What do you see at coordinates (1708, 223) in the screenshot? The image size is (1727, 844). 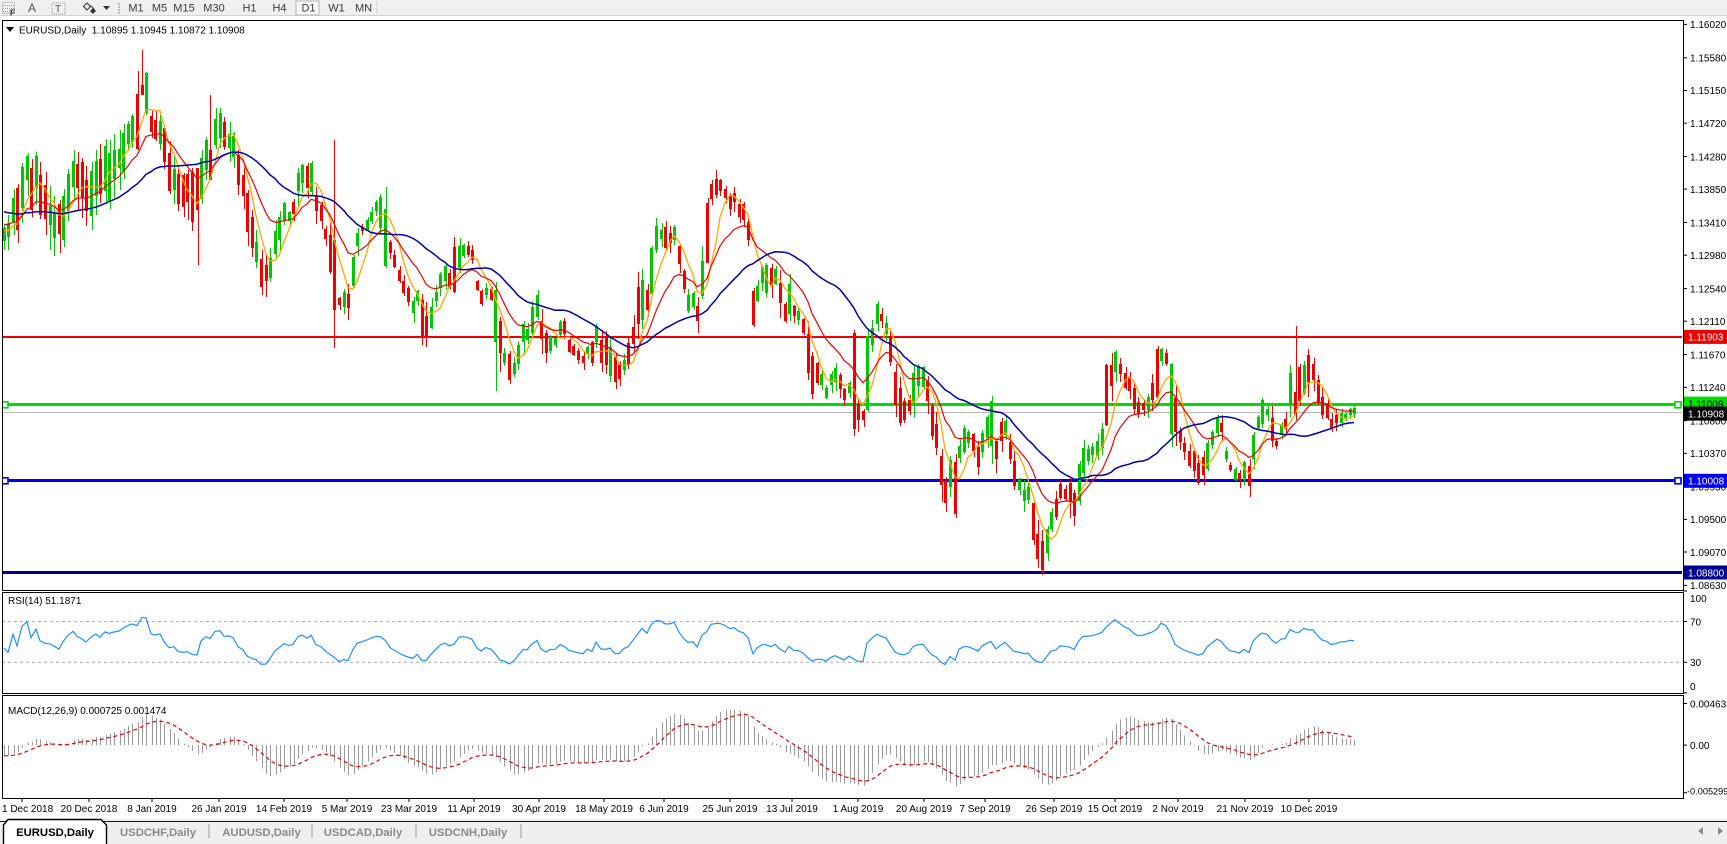 I see `svg-text: 1.13410` at bounding box center [1708, 223].